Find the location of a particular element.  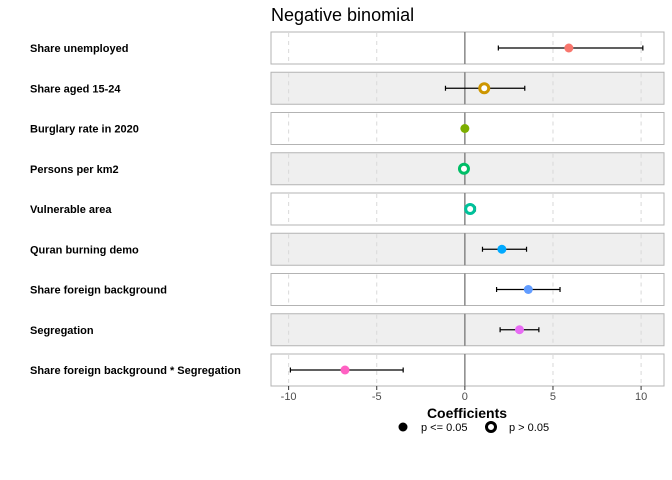

row-label: Share aged 15-24 is located at coordinates (75, 89).